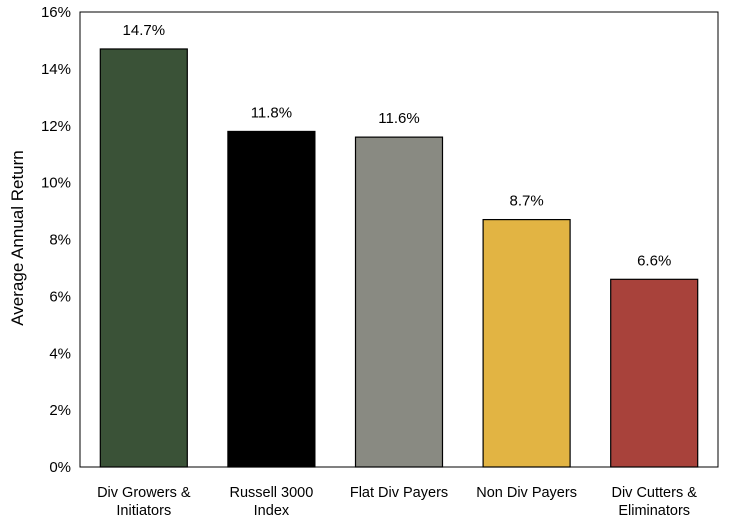  What do you see at coordinates (654, 260) in the screenshot?
I see `data-label: 6.6%` at bounding box center [654, 260].